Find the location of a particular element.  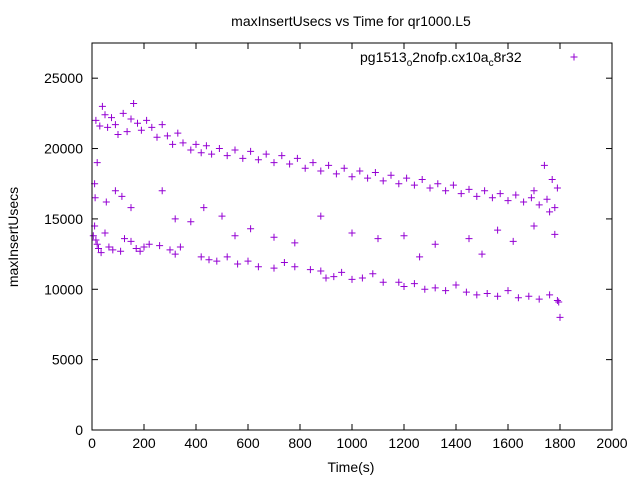

y-tick-label: 10000 is located at coordinates (63, 289).